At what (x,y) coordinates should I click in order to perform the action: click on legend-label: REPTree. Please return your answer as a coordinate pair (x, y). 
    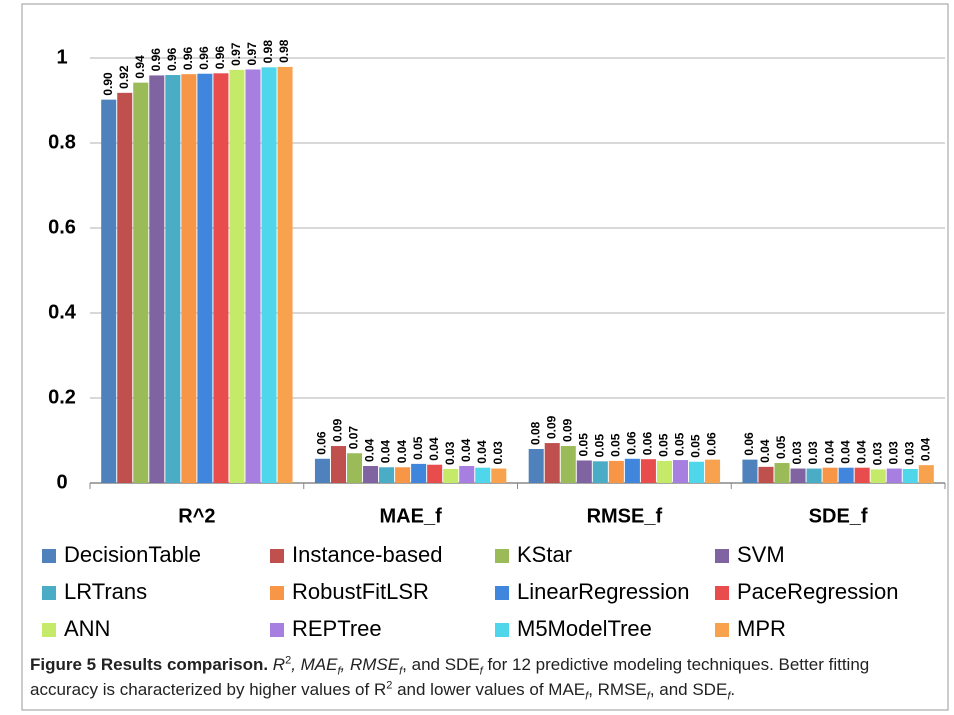
    Looking at the image, I should click on (337, 628).